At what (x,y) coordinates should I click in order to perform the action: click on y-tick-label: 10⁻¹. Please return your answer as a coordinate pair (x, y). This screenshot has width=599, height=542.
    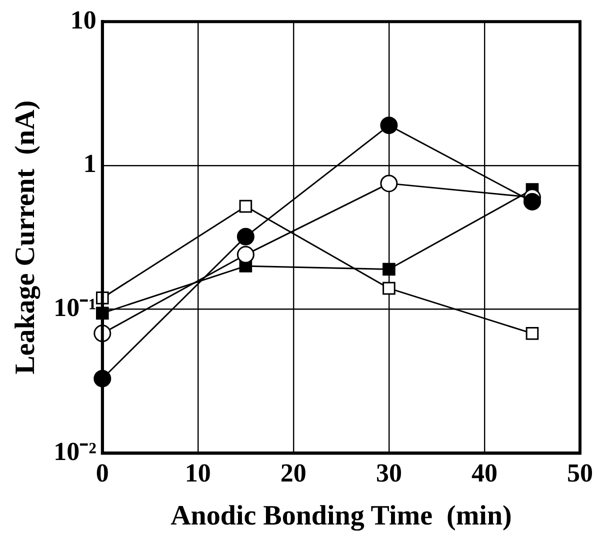
    Looking at the image, I should click on (75, 307).